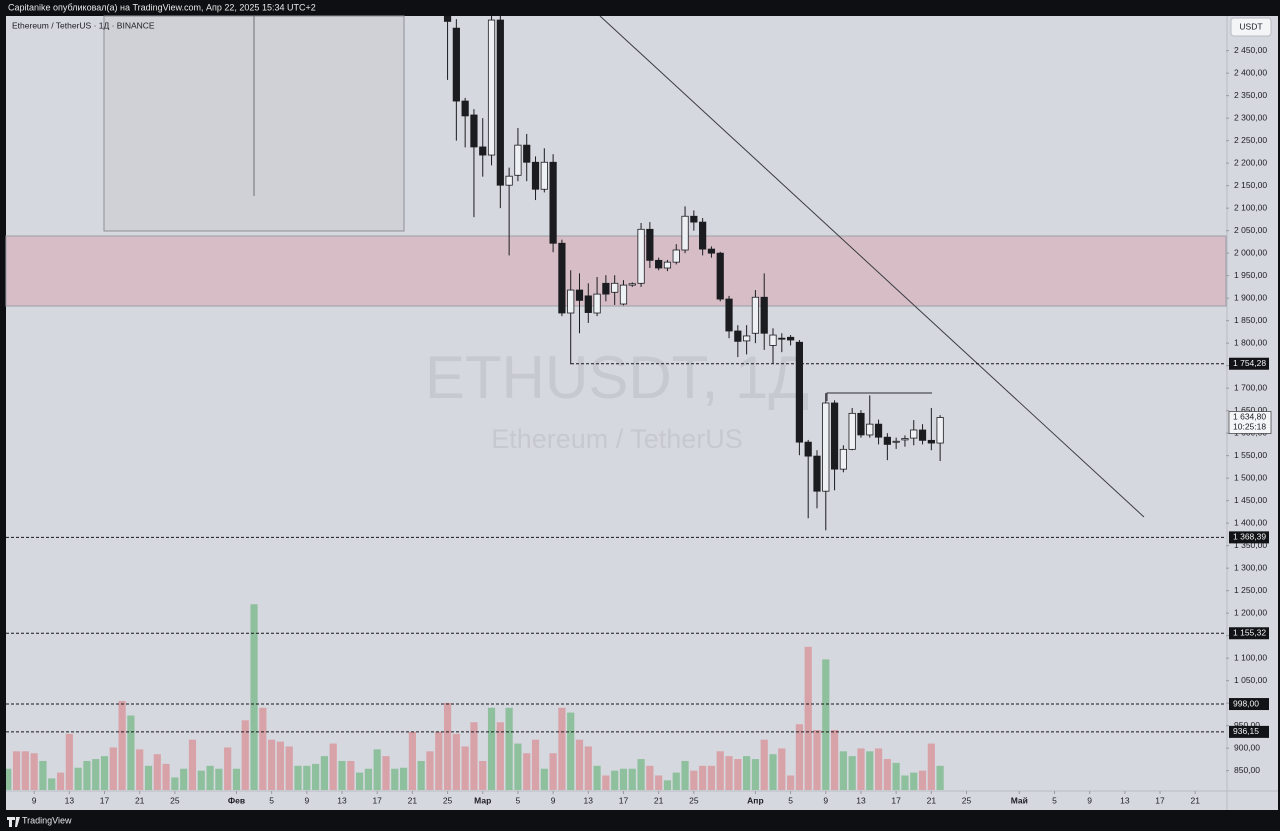  I want to click on watermark: ETHUSDT, 1Д, so click(617, 377).